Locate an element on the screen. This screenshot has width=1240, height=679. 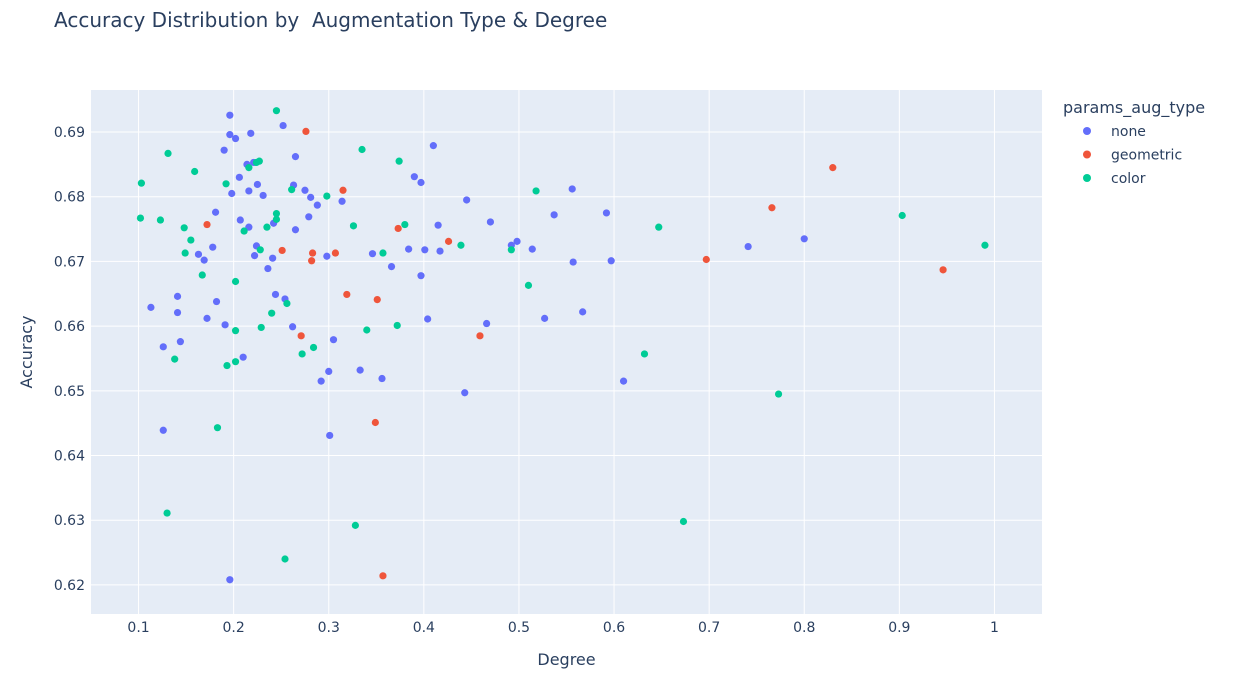
legend-label: geometric is located at coordinates (1146, 156).